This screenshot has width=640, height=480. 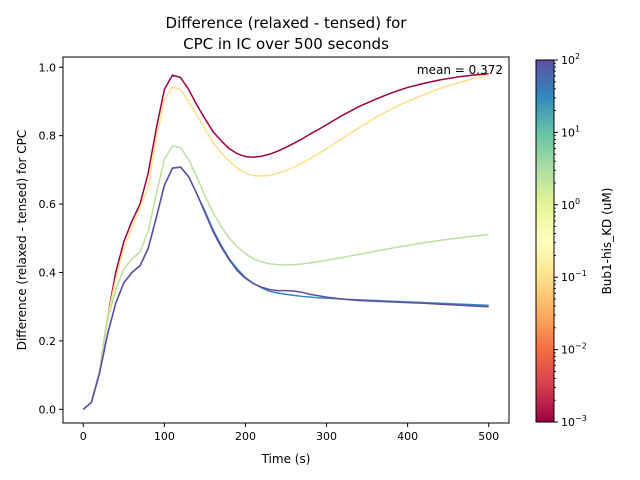 I want to click on x-tick-label: 200, so click(x=245, y=436).